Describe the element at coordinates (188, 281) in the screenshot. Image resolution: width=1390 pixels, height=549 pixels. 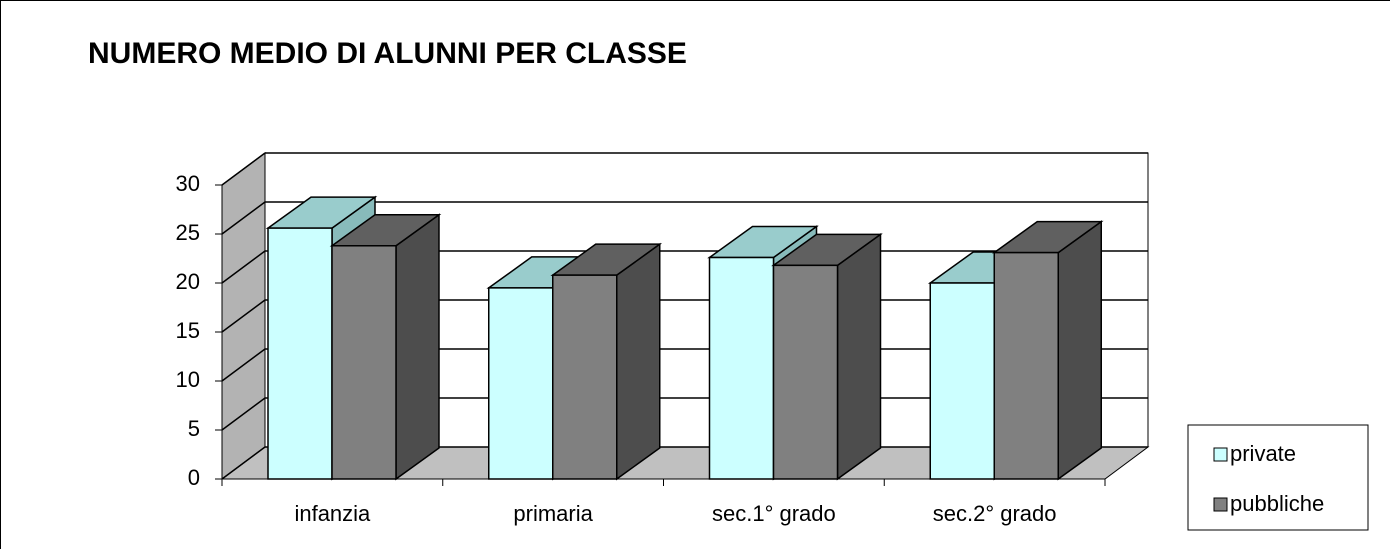
I see `y-tick-label: 20` at that location.